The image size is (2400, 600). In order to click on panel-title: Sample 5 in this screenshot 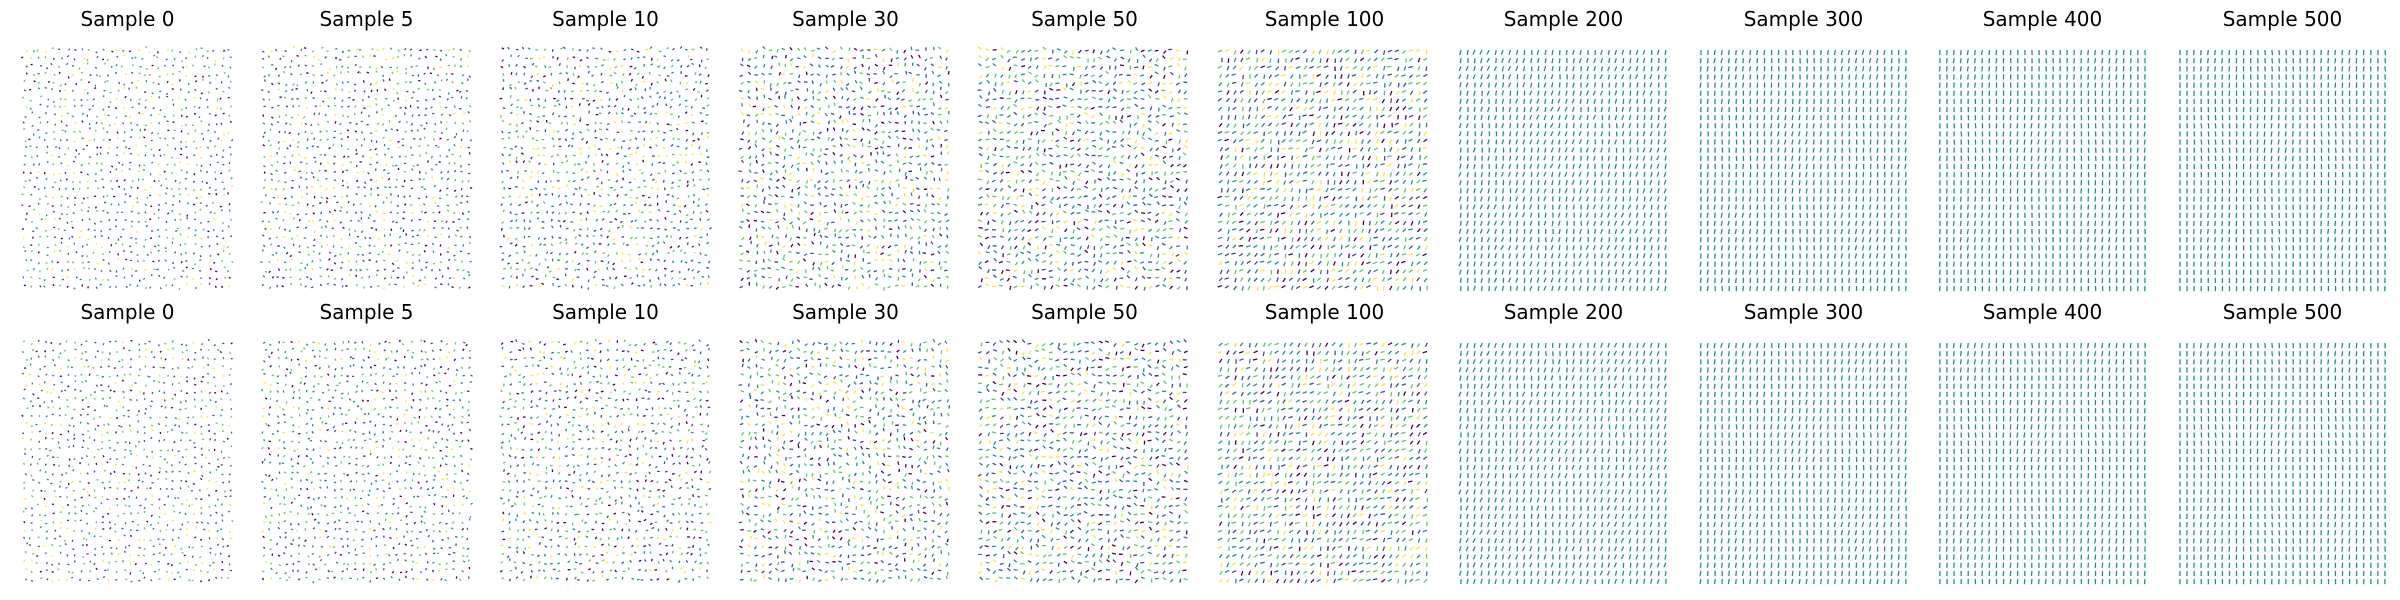, I will do `click(366, 19)`.